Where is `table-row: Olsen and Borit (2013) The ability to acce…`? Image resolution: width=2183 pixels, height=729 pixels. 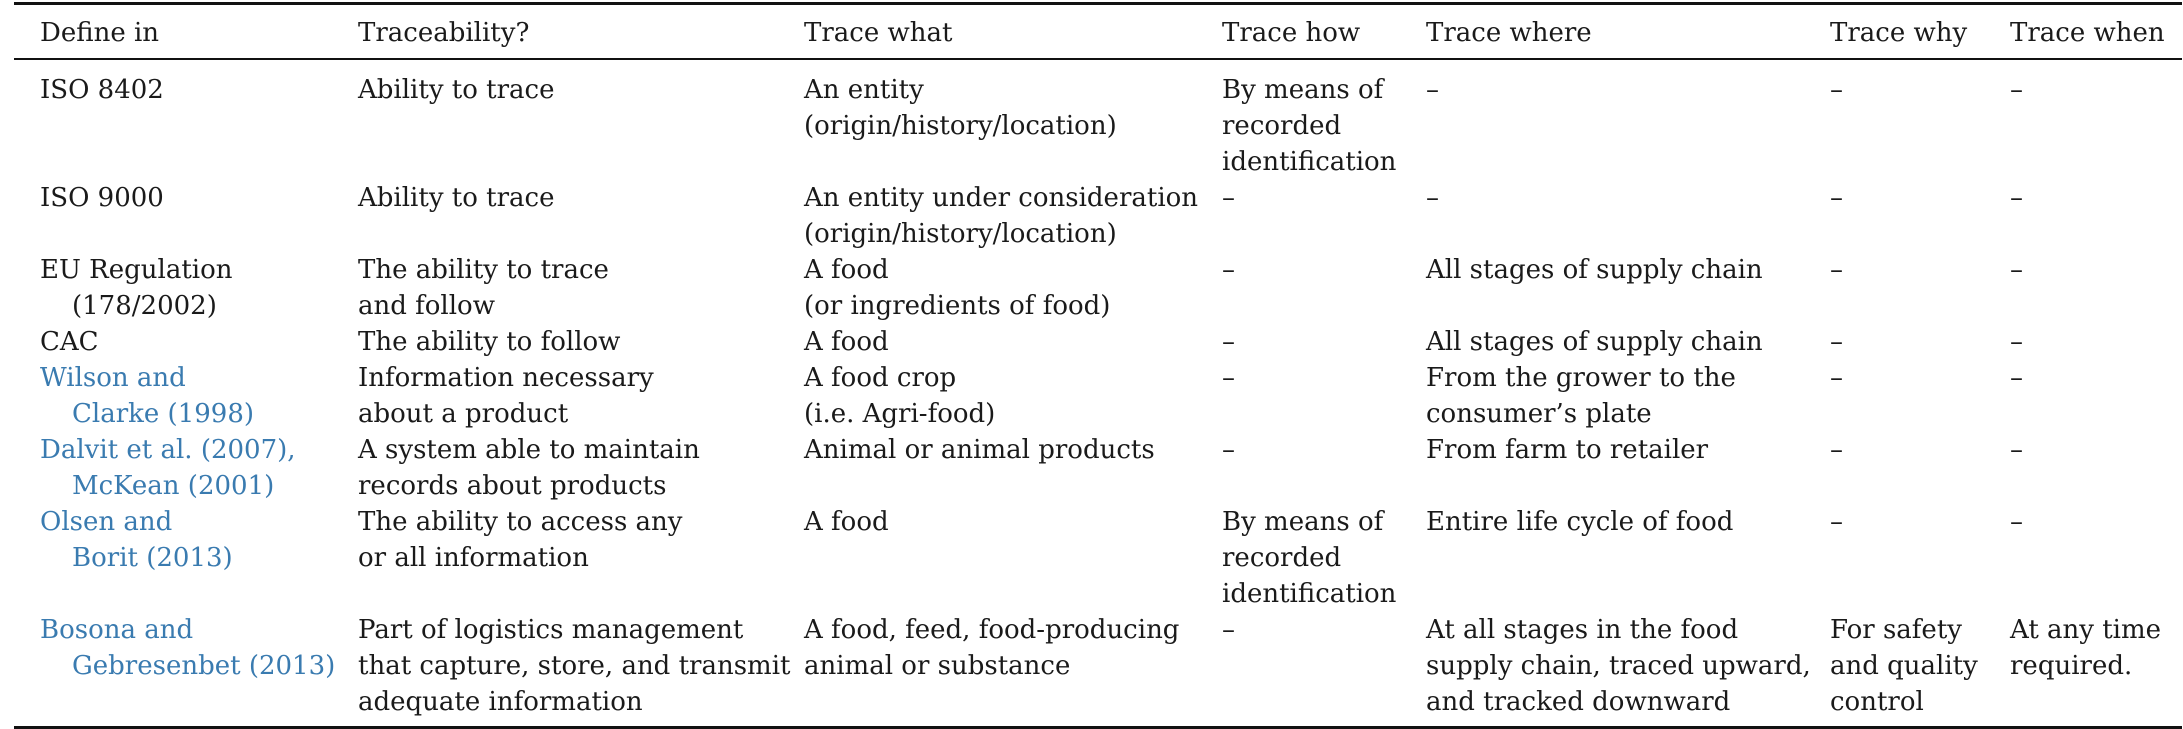 table-row: Olsen and Borit (2013) The ability to acce… is located at coordinates (1098, 558).